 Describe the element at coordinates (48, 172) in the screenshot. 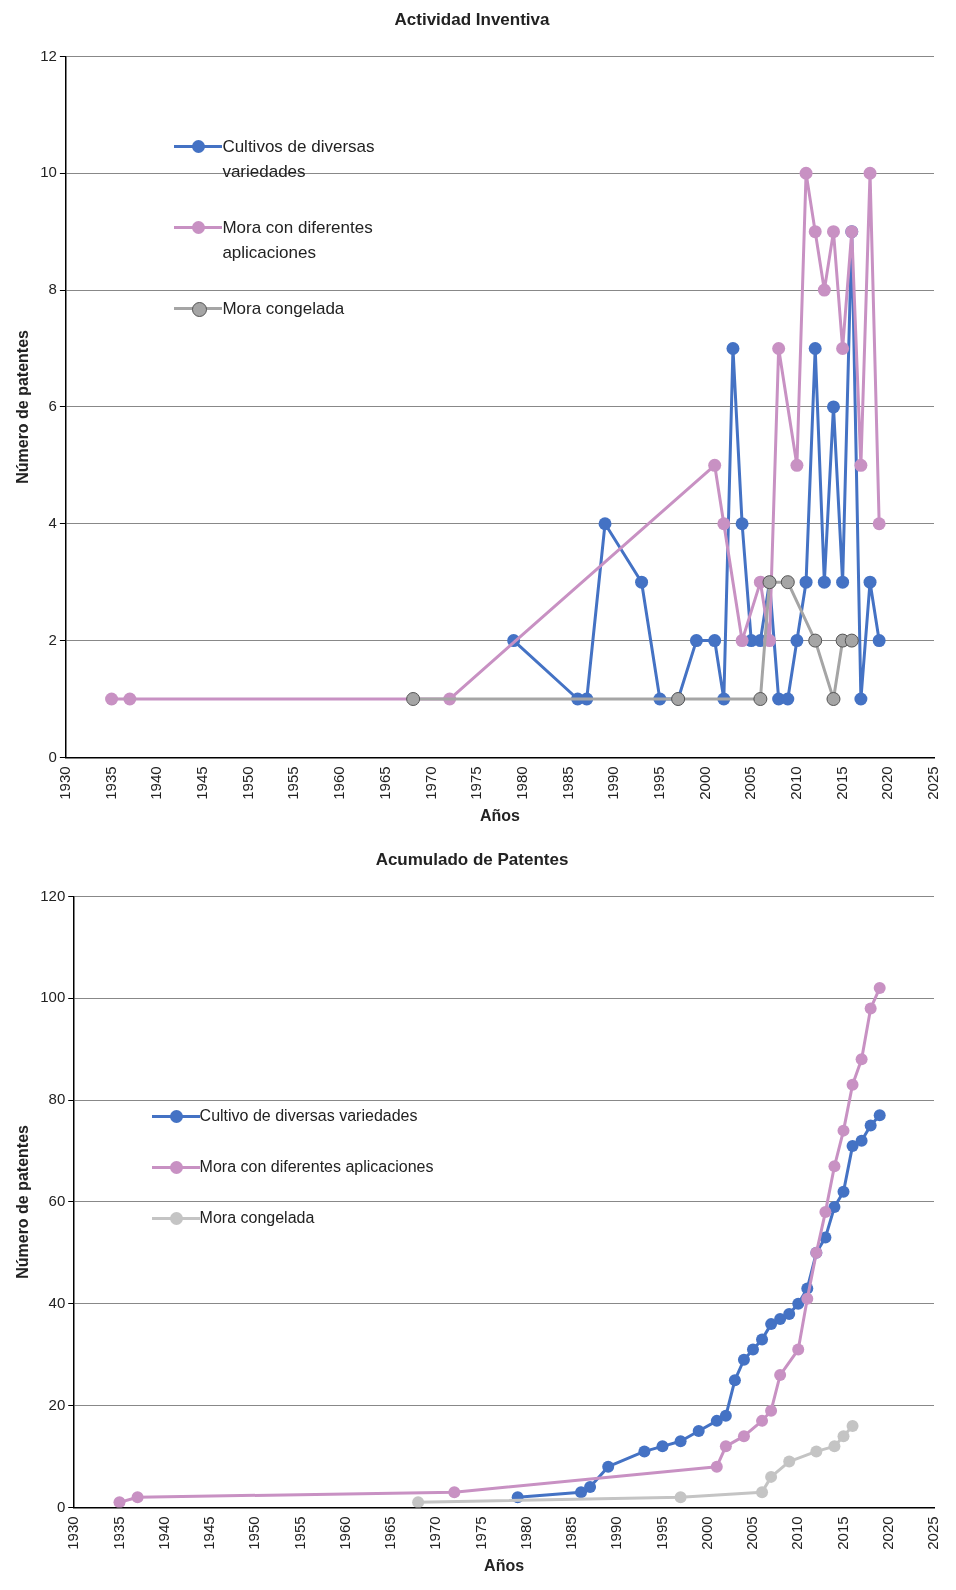

I see `y-tick-label: 10` at that location.